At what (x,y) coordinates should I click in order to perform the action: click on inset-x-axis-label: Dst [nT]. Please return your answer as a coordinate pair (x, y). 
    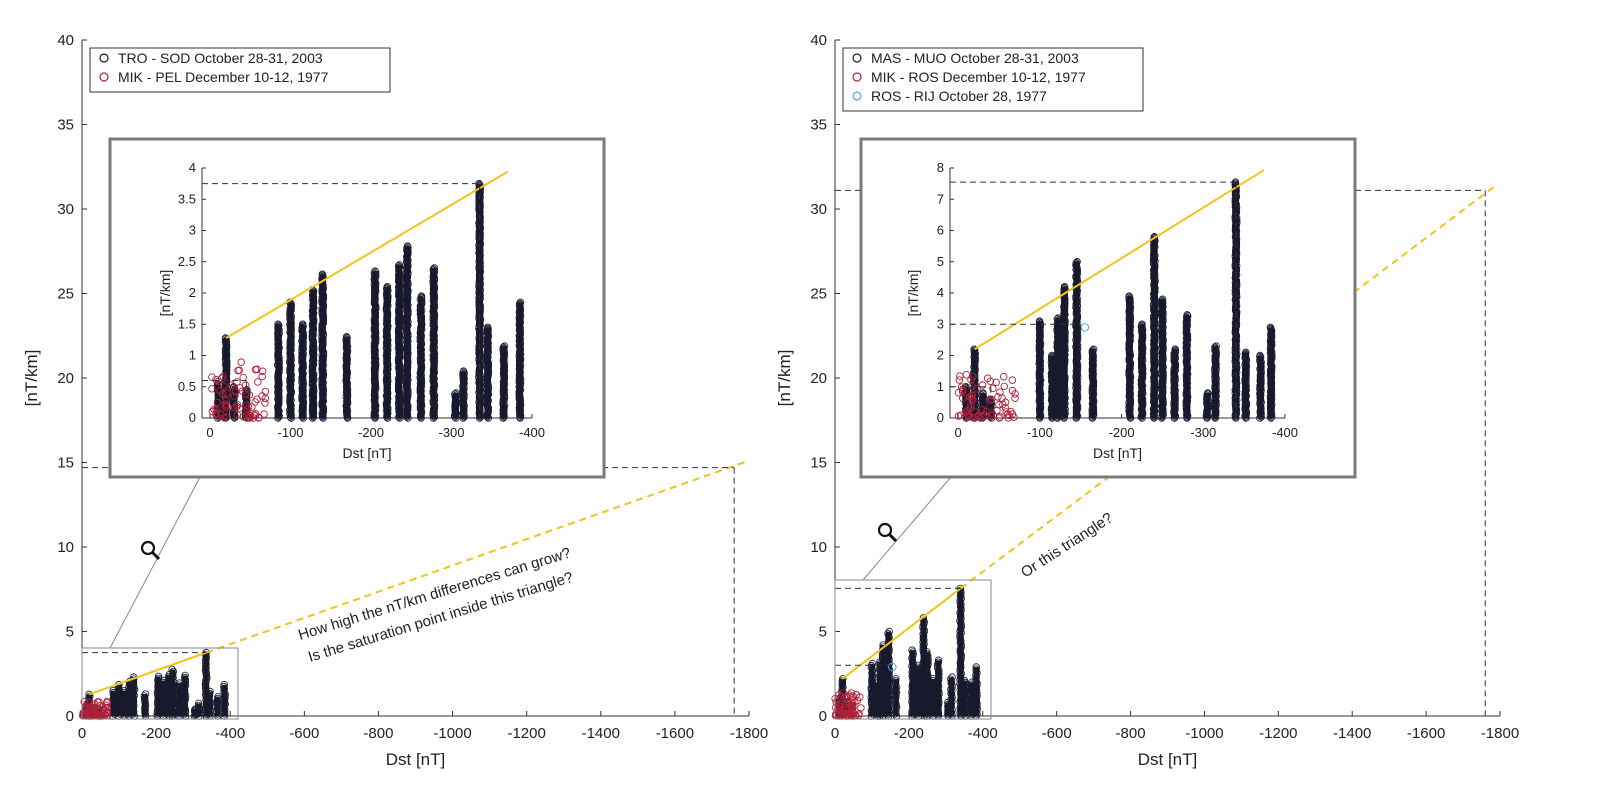
    Looking at the image, I should click on (366, 453).